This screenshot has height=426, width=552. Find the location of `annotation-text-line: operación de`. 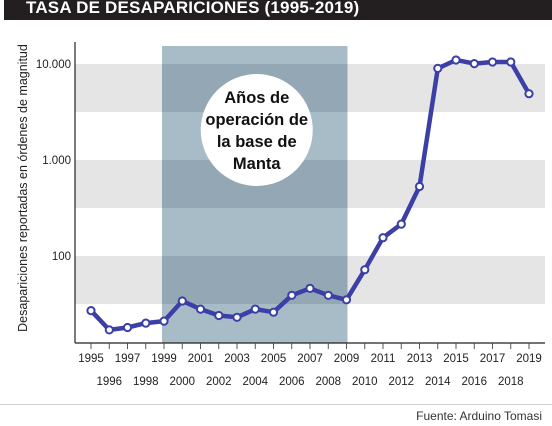

annotation-text-line: operación de is located at coordinates (256, 120).